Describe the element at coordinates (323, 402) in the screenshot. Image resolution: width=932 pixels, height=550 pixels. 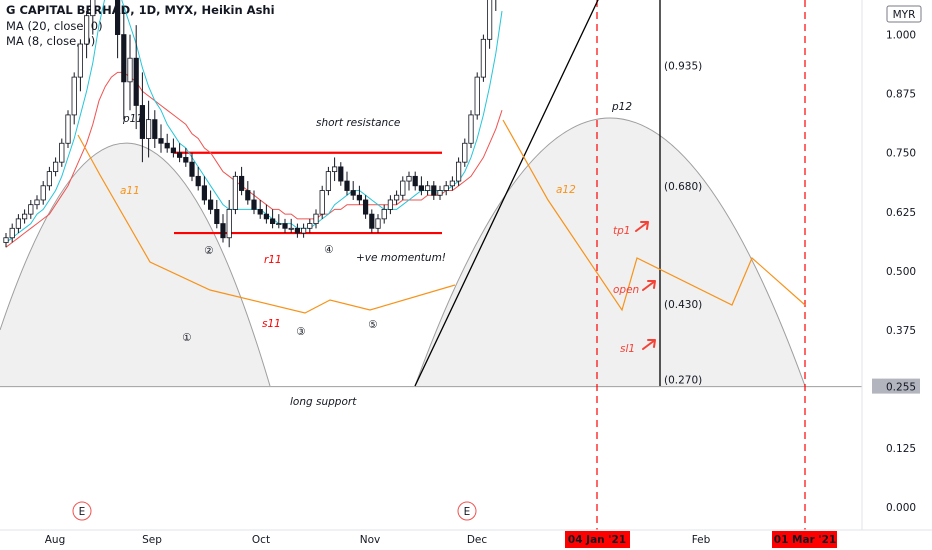
I see `label-long-support: long support` at that location.